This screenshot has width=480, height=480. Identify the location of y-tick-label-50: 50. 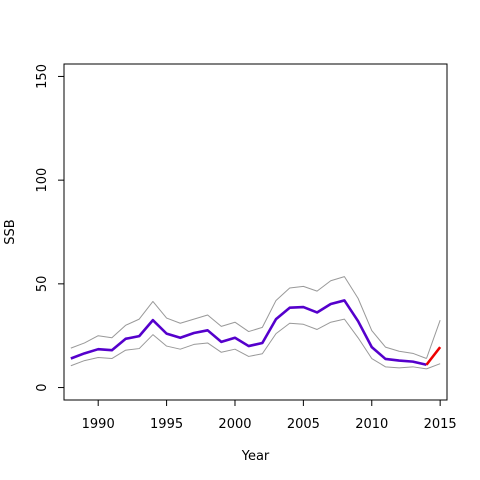
(42, 284).